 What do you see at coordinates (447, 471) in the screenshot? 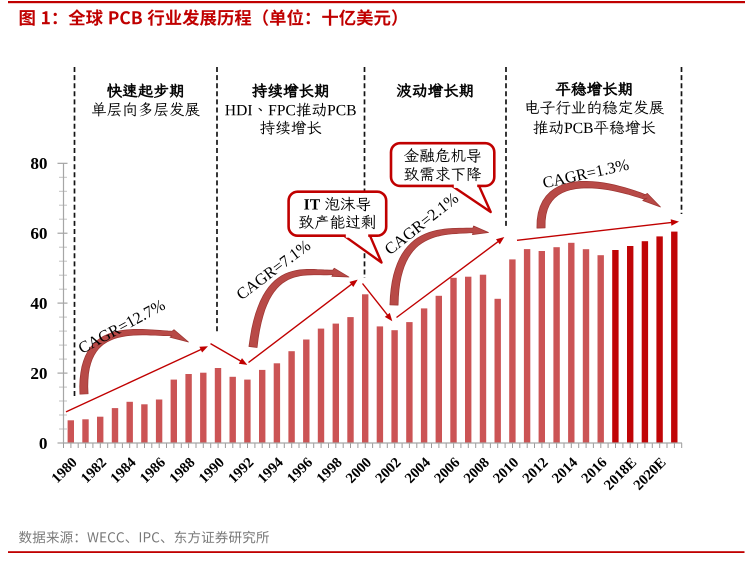
I see `svg-text: 2006` at bounding box center [447, 471].